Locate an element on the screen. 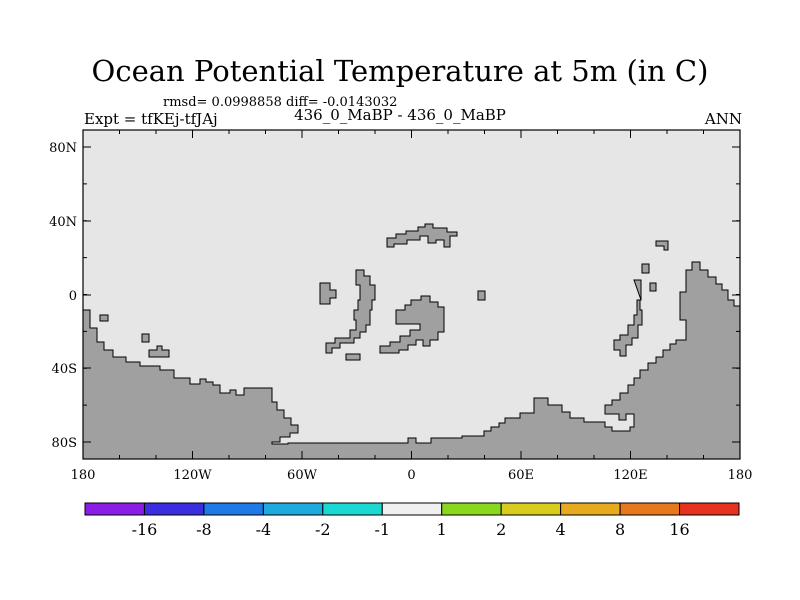 This screenshot has height=600, width=800. experiment-label: Expt = tfKEj-tfJAj is located at coordinates (151, 119).